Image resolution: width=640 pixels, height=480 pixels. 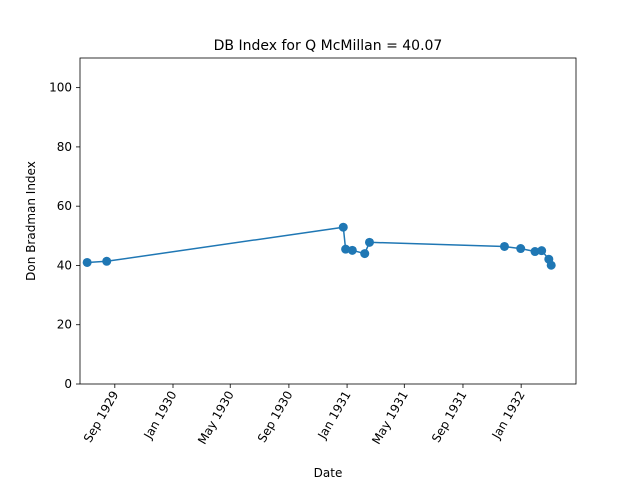 What do you see at coordinates (68, 384) in the screenshot?
I see `y-tick-label: 0` at bounding box center [68, 384].